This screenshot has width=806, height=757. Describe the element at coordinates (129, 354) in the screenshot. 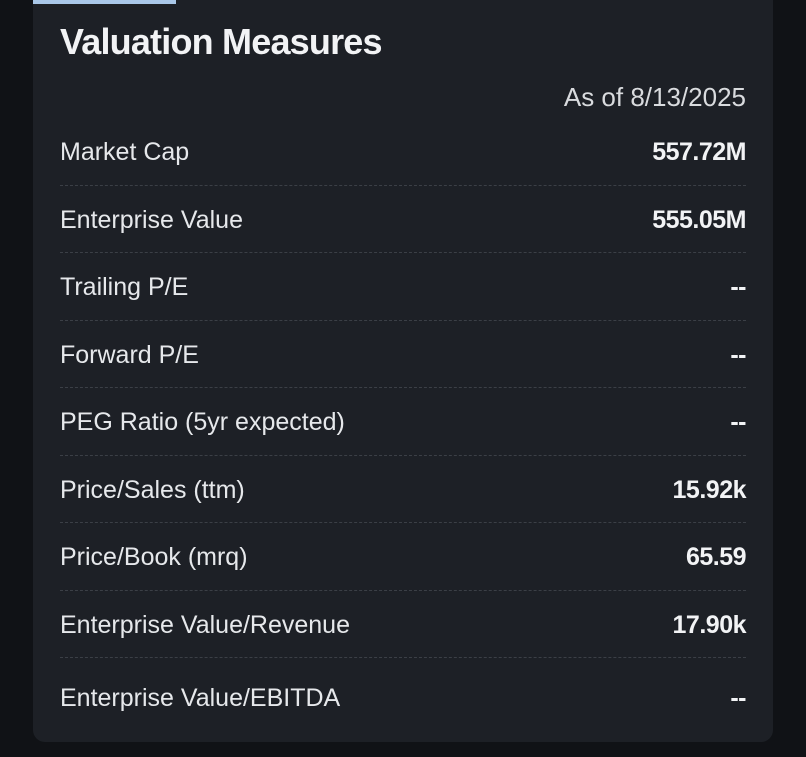

I see `row-label: Forward P/E` at that location.